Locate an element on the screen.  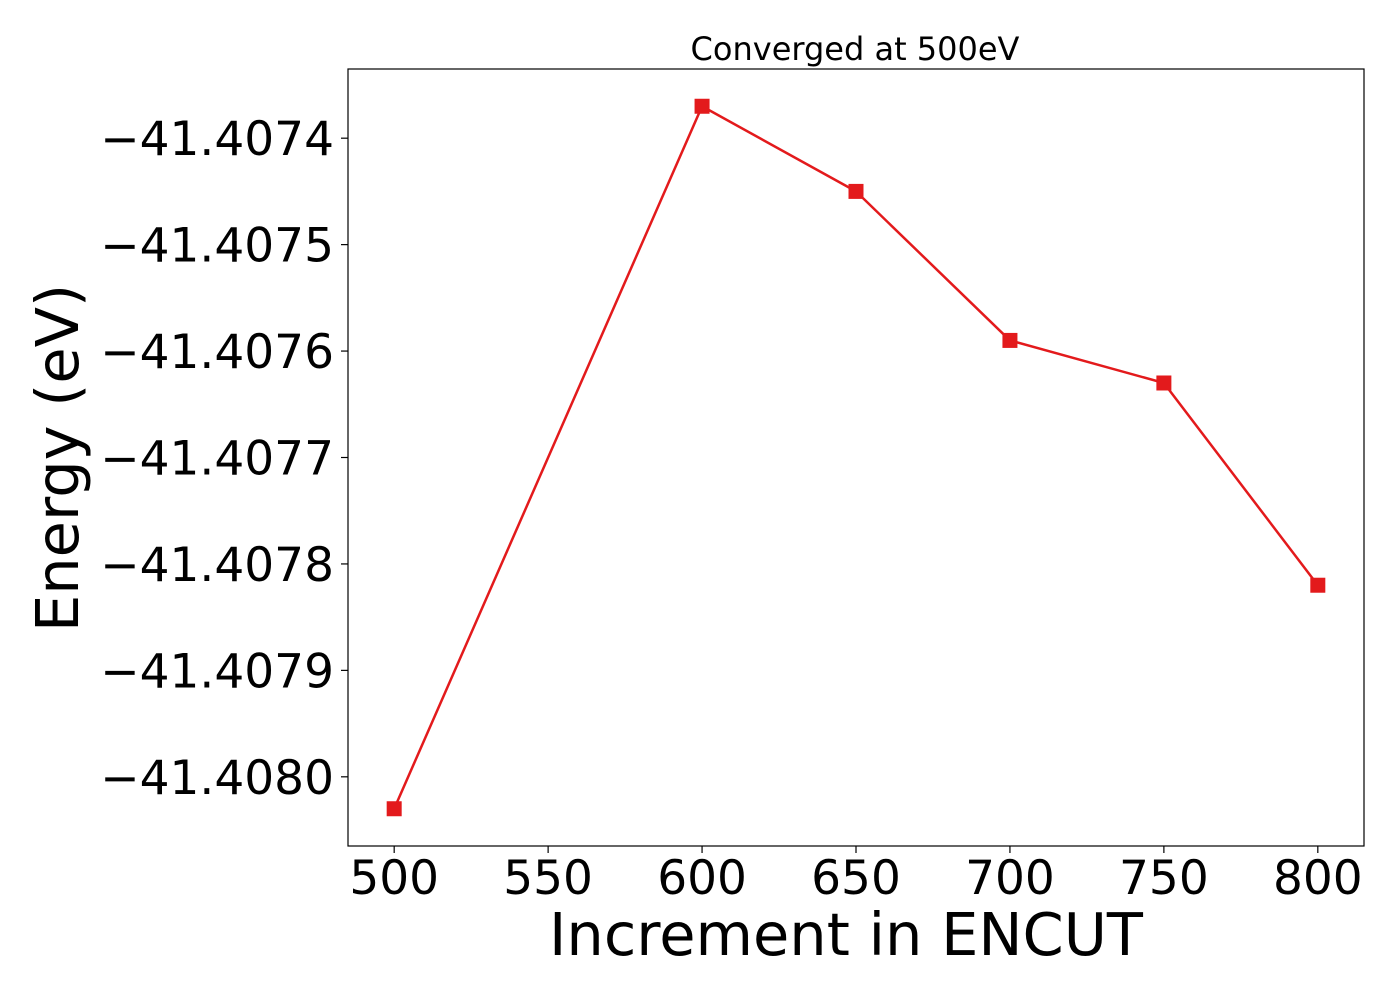
y-tick-label: −41.4078 is located at coordinates (217, 565).